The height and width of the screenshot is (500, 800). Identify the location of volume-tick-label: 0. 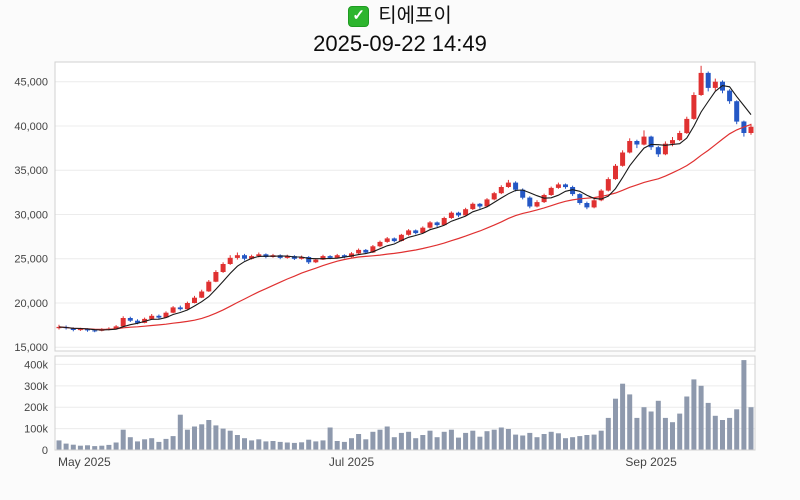
(45, 451).